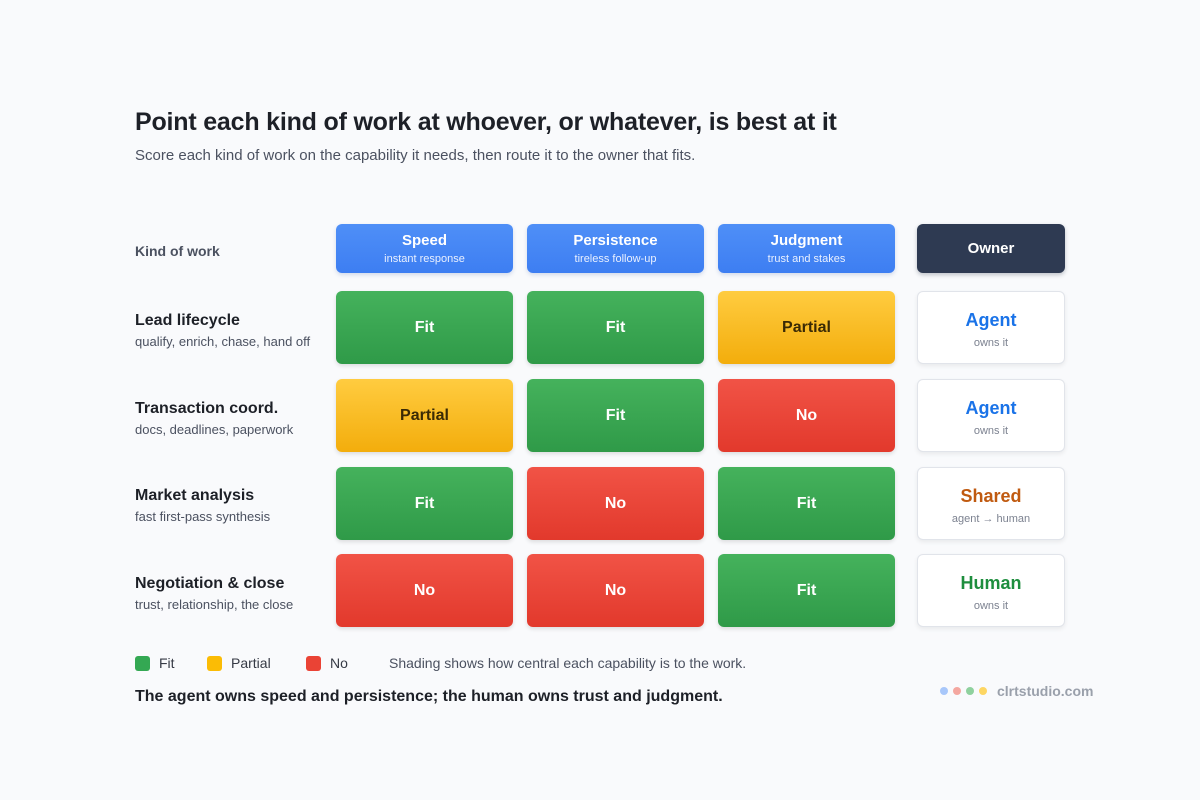 The height and width of the screenshot is (800, 1200). I want to click on column-header-name: Persistence, so click(615, 240).